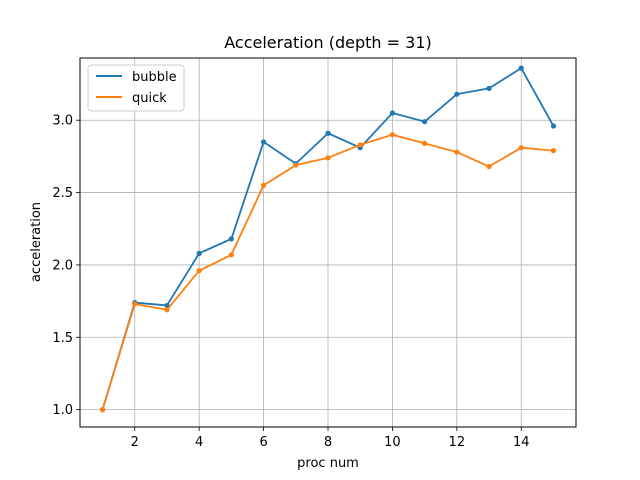 This screenshot has height=480, width=640. Describe the element at coordinates (392, 442) in the screenshot. I see `x-tick-label: 10` at that location.